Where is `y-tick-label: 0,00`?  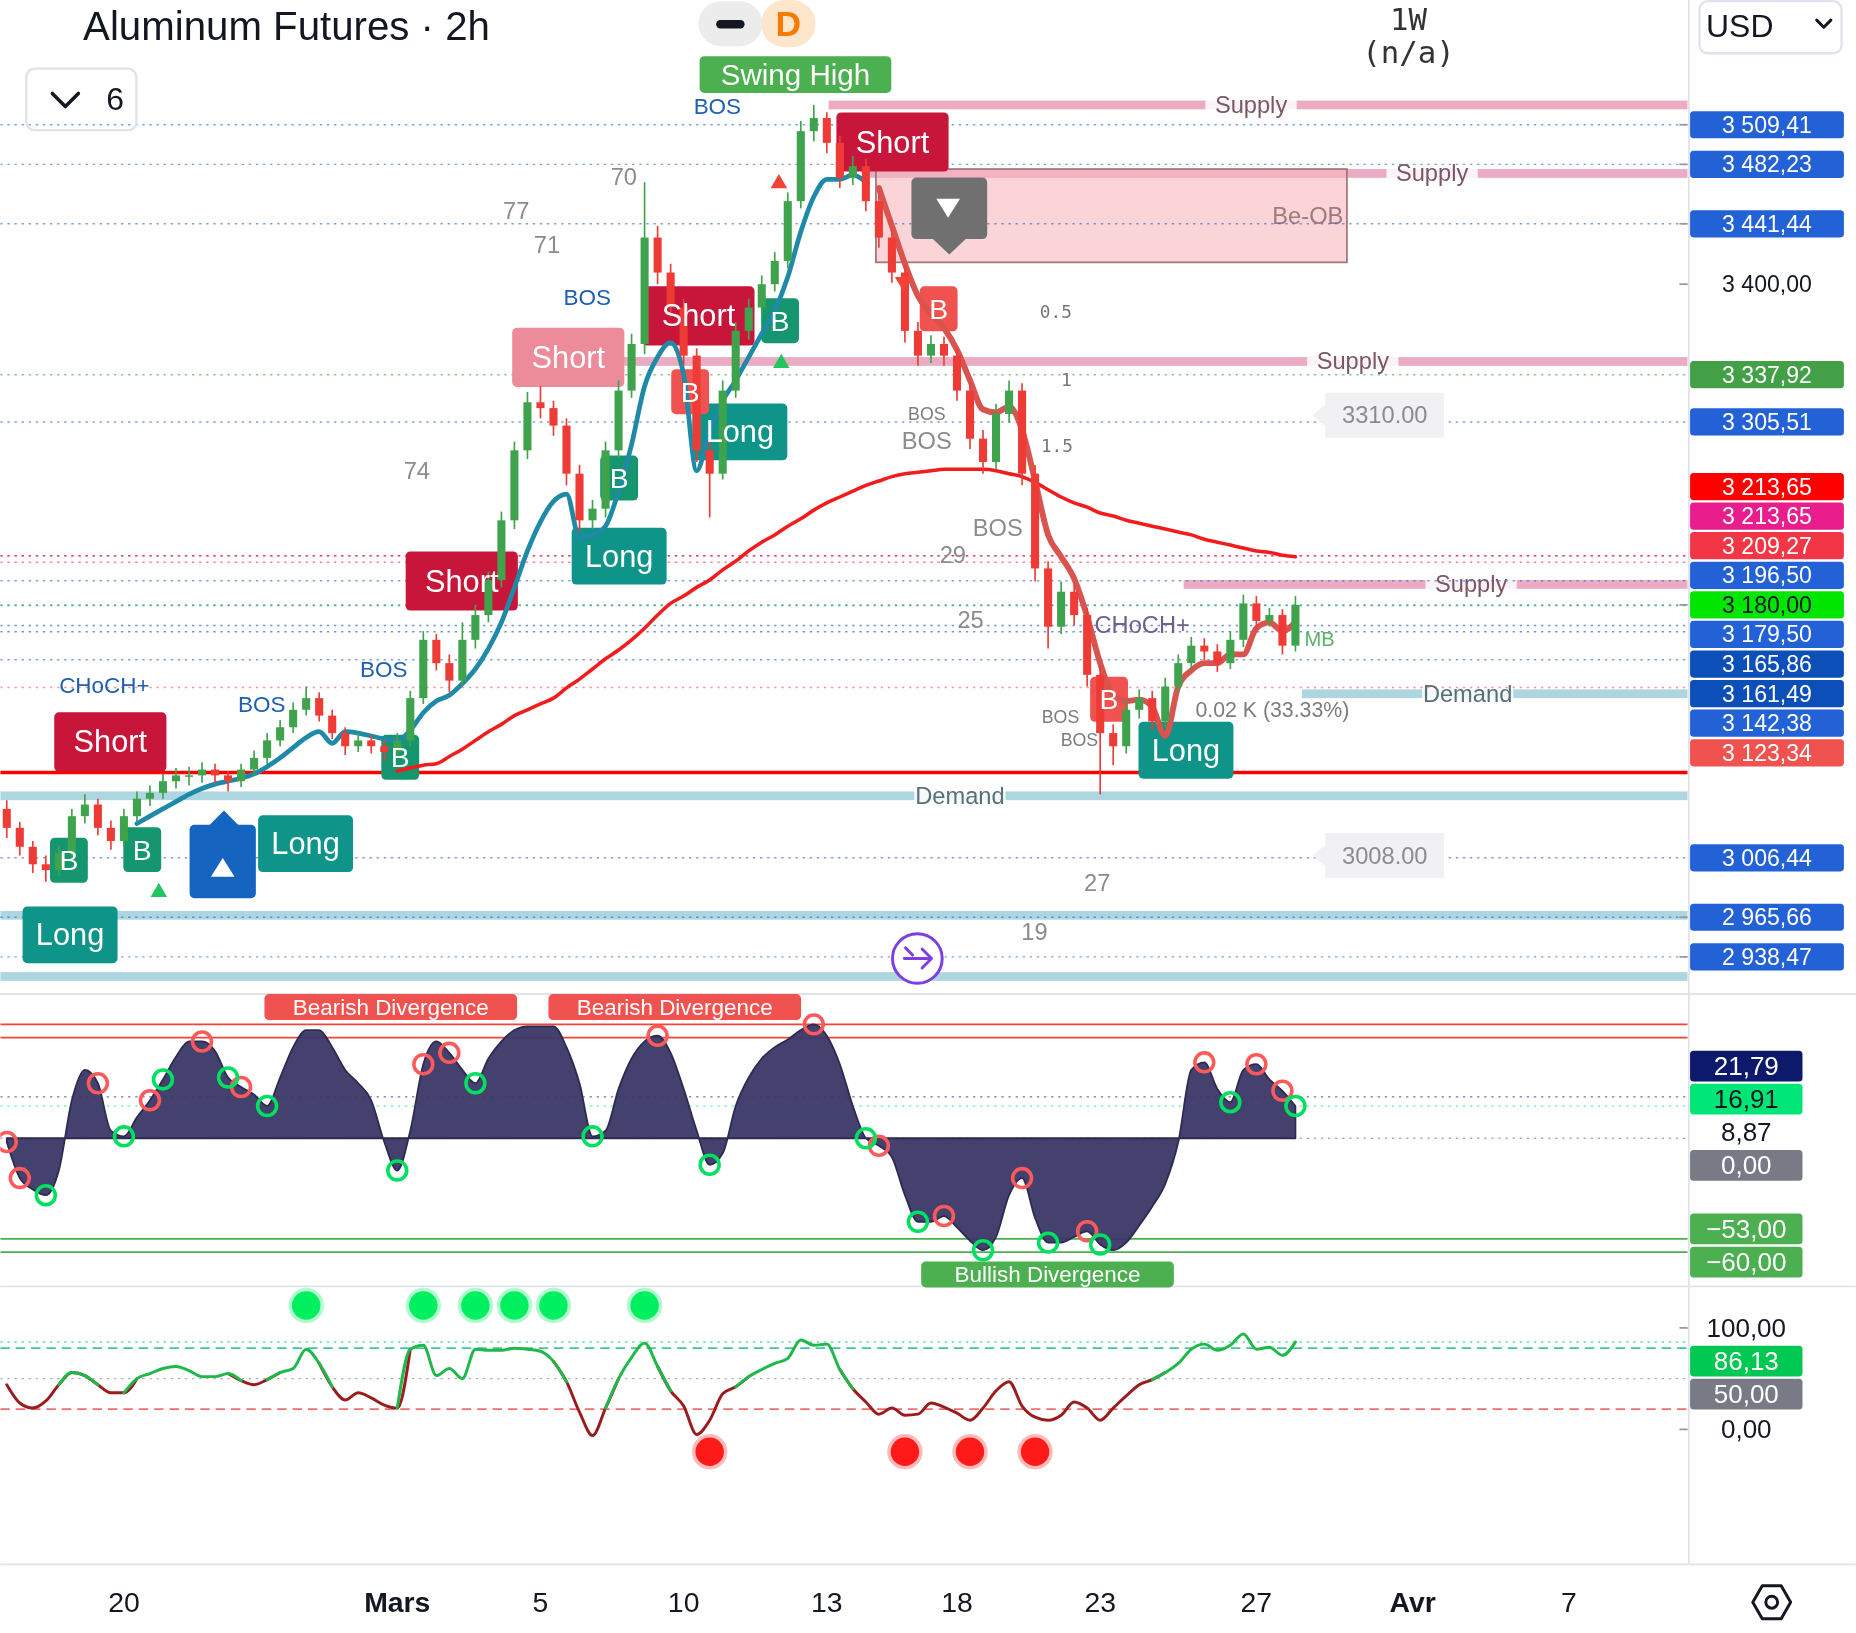 y-tick-label: 0,00 is located at coordinates (1746, 1429).